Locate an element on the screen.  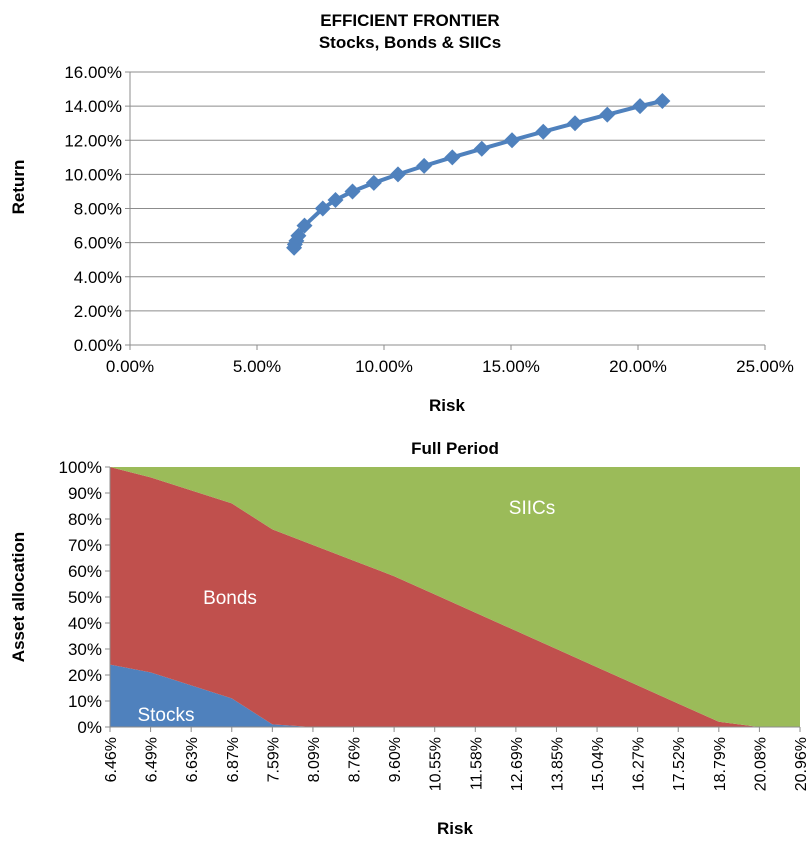
x-tick-label: 6.49% is located at coordinates (152, 759).